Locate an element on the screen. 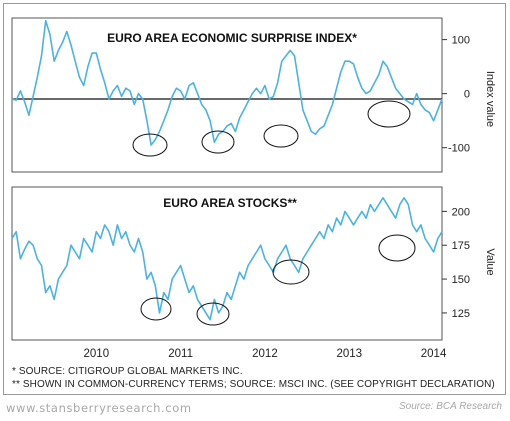 This screenshot has width=510, height=421. x-tick-label: 2013 is located at coordinates (349, 354).